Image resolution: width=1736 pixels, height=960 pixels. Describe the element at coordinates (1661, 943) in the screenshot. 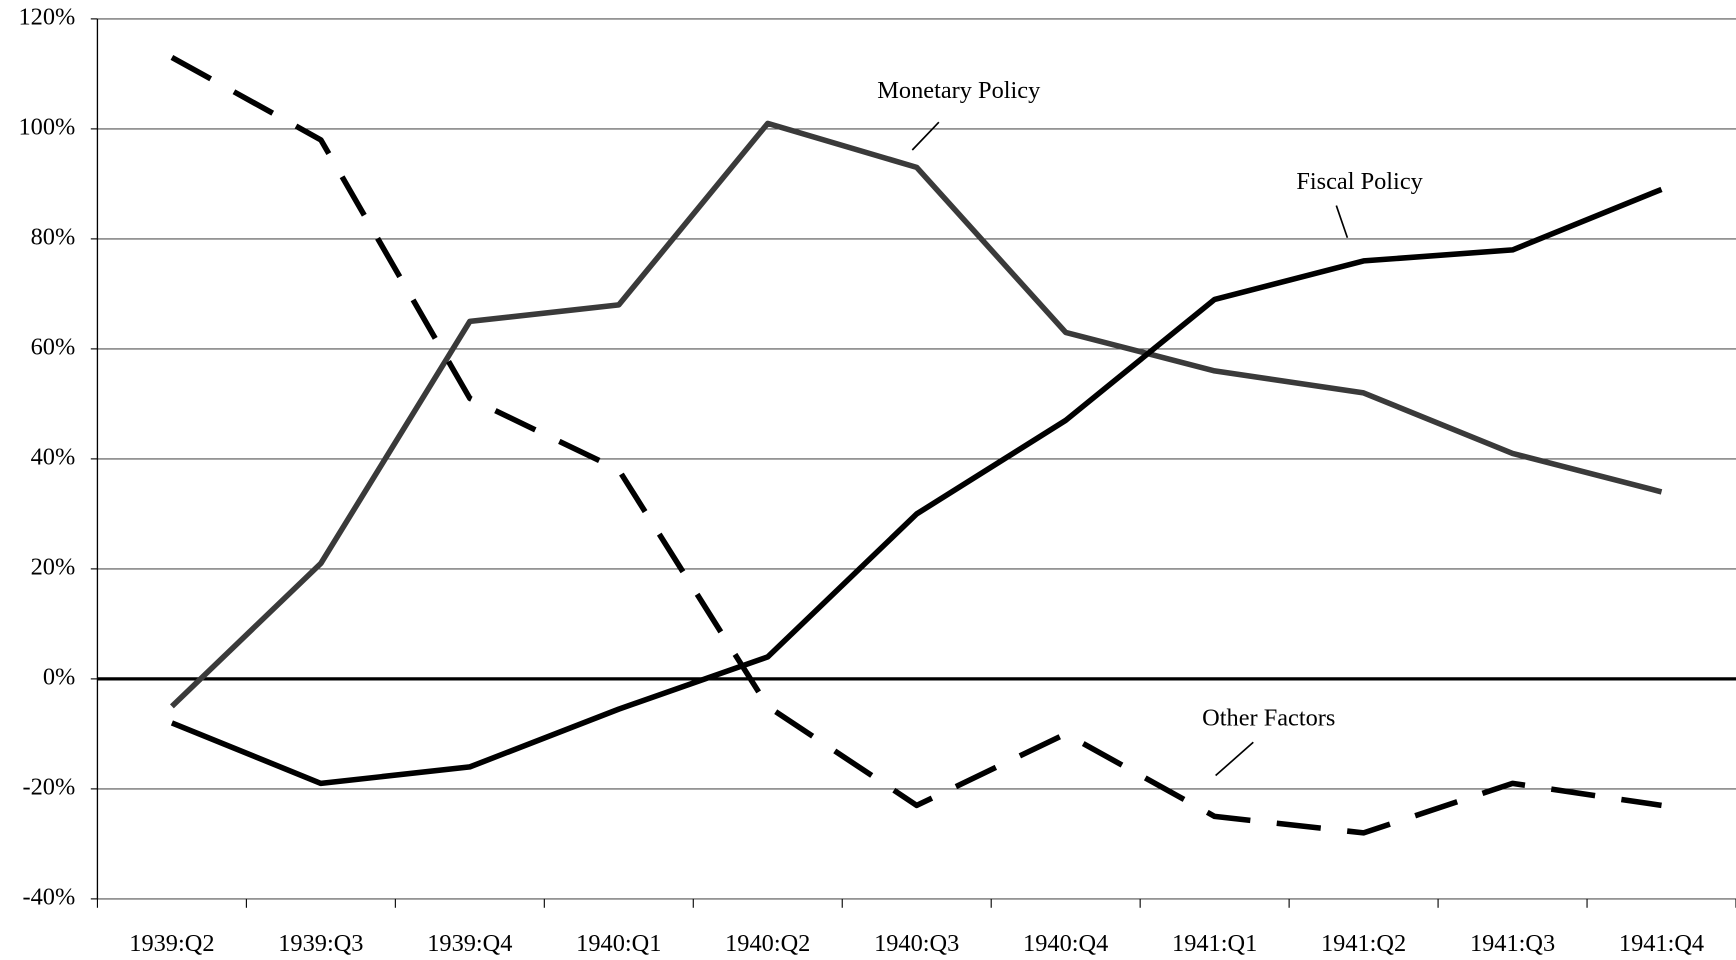

I see `x-tick-label: 1941:Q4` at that location.